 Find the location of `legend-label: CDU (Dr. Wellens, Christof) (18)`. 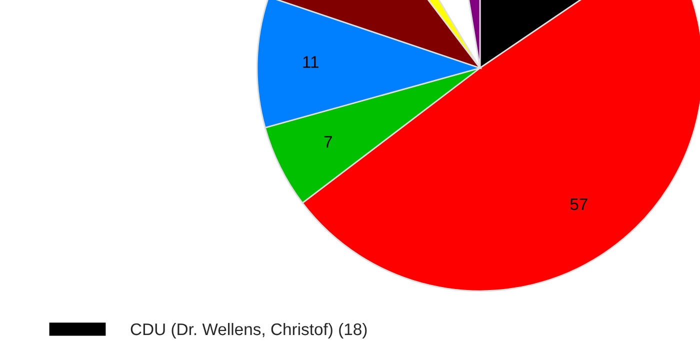

legend-label: CDU (Dr. Wellens, Christof) (18) is located at coordinates (248, 330).